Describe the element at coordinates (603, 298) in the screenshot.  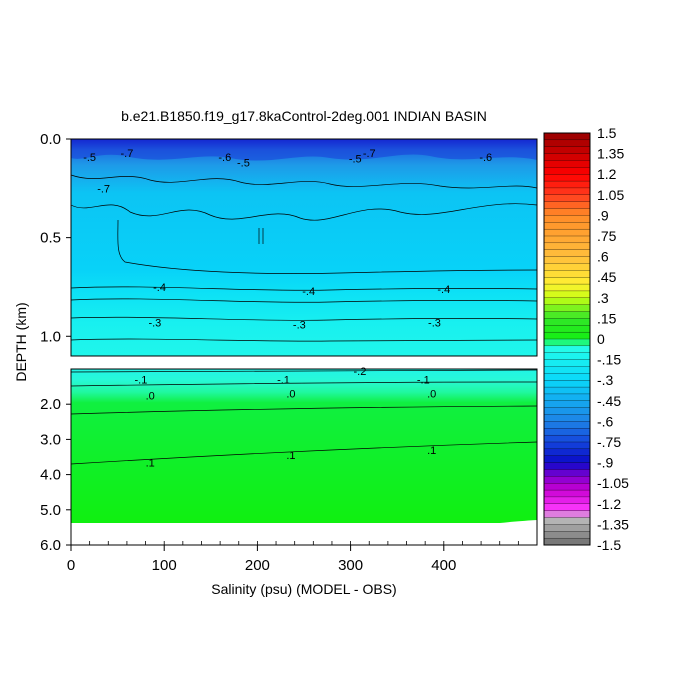
I see `colorbar-label: .3` at that location.